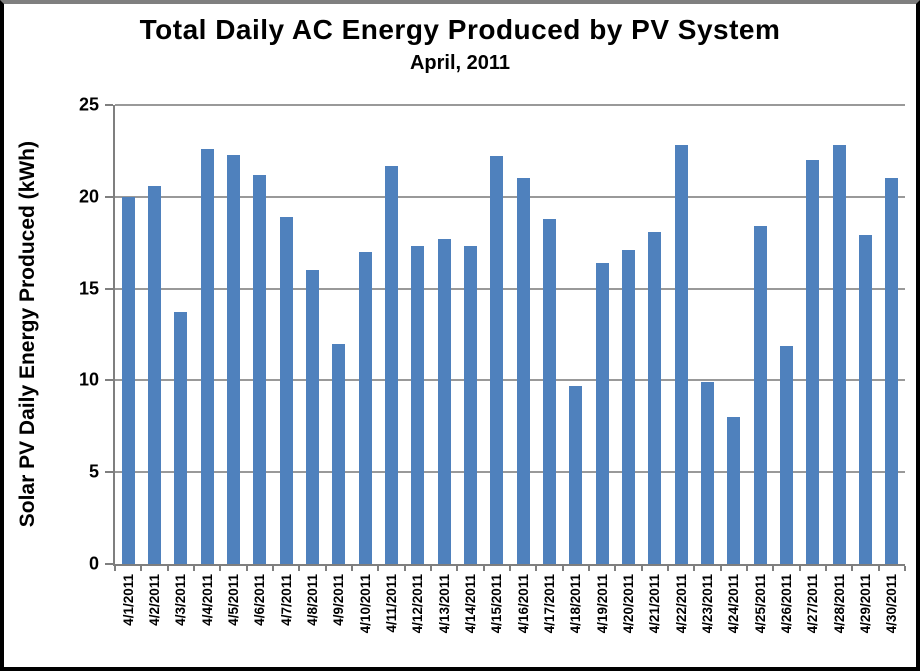 The width and height of the screenshot is (920, 671). I want to click on x-axis-label: 4/23/2011, so click(707, 604).